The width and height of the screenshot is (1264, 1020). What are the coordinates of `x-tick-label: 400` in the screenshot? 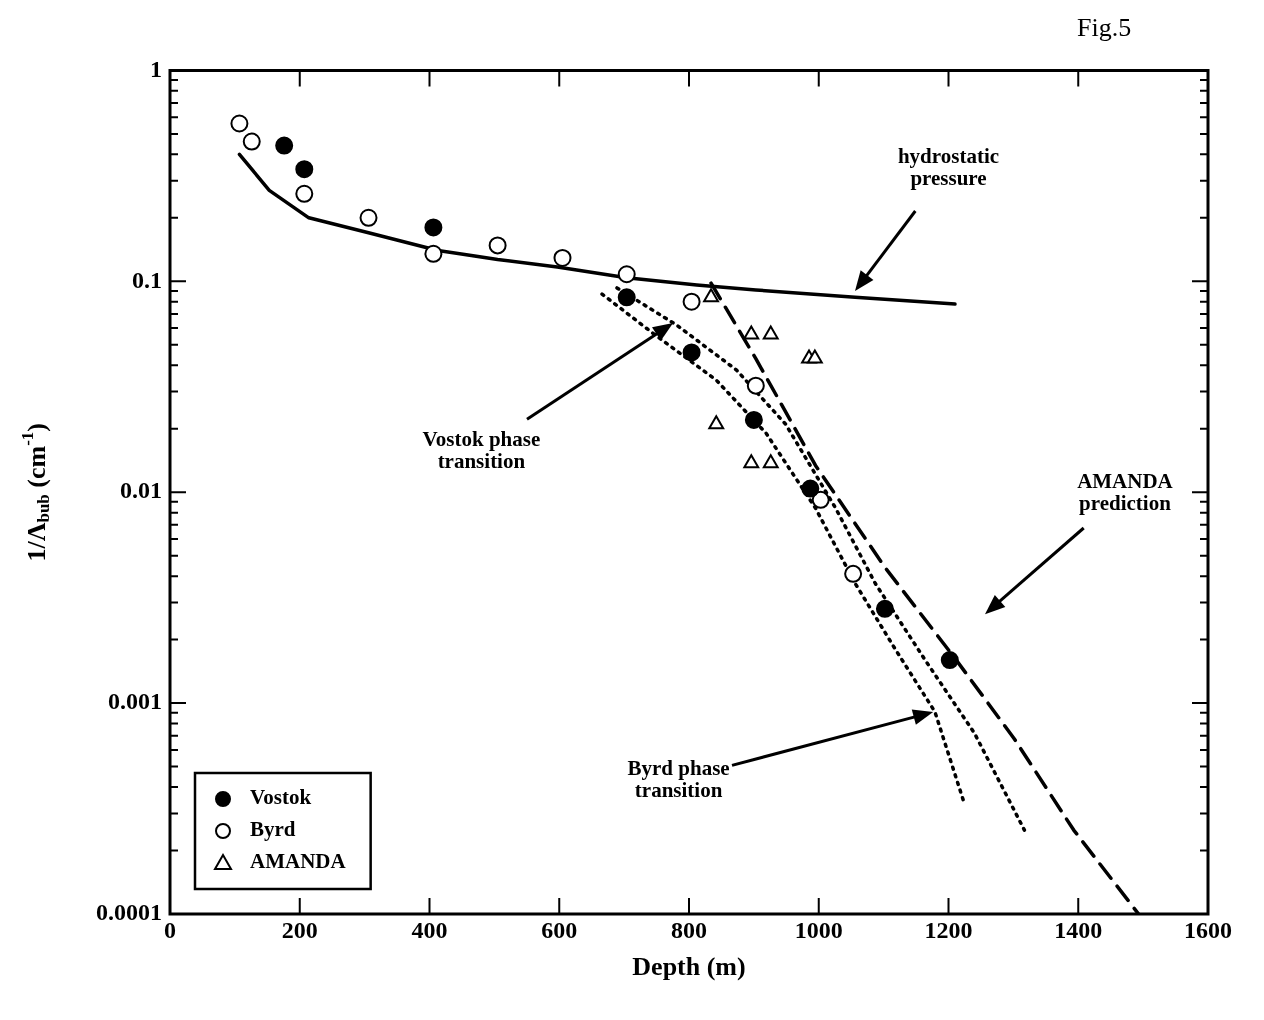 It's located at (429, 929).